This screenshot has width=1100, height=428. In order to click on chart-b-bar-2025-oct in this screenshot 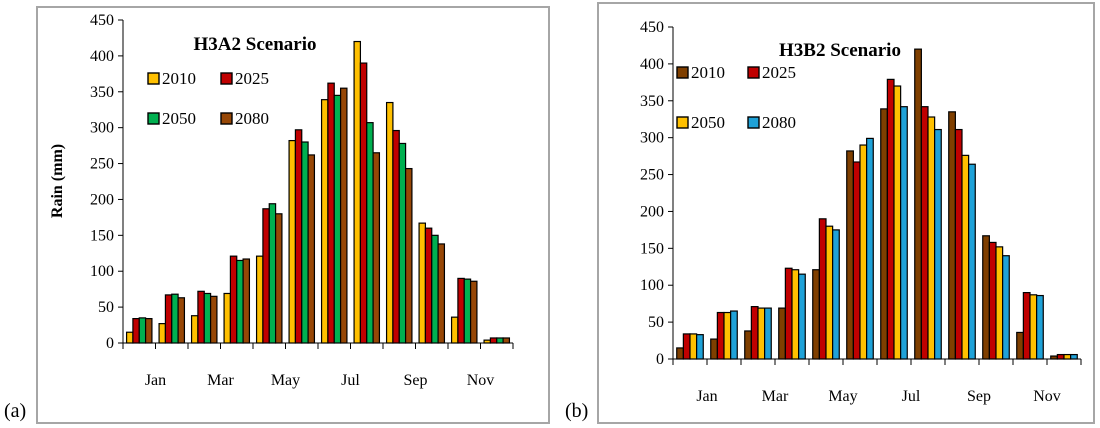, I will do `click(992, 300)`.